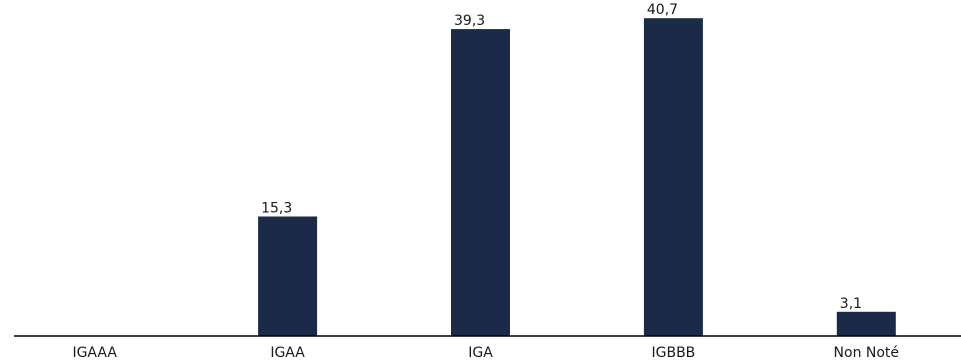  Describe the element at coordinates (674, 352) in the screenshot. I see `x-tick-label: IGBBB` at that location.